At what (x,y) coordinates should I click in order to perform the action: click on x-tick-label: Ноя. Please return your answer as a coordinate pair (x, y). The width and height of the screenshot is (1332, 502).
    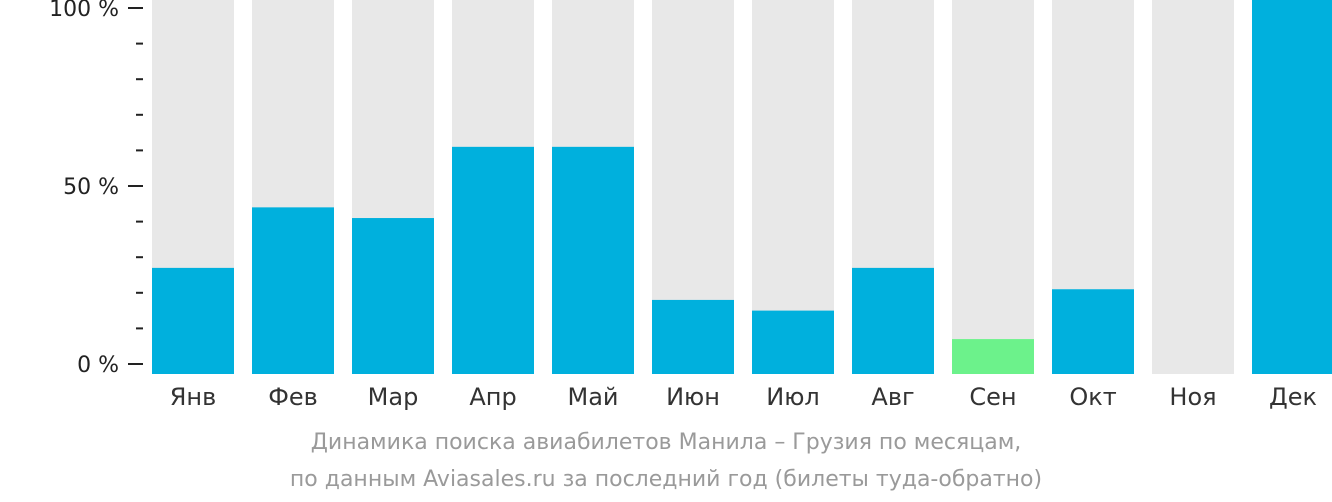
    Looking at the image, I should click on (1192, 397).